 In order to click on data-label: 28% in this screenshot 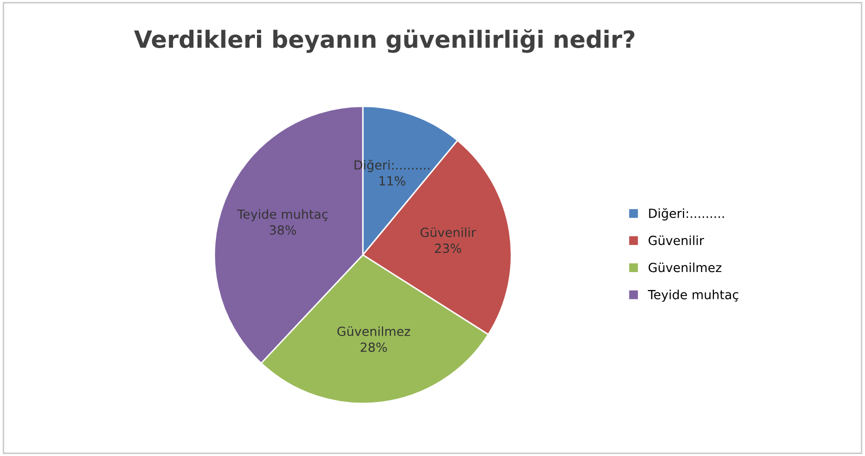, I will do `click(373, 347)`.